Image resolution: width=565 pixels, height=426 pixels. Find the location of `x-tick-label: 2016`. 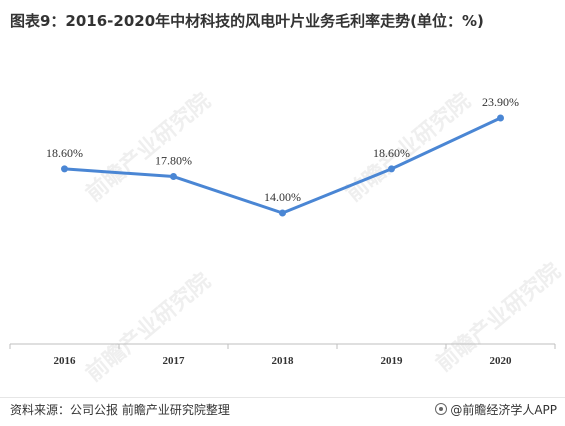

x-tick-label: 2016 is located at coordinates (65, 361).